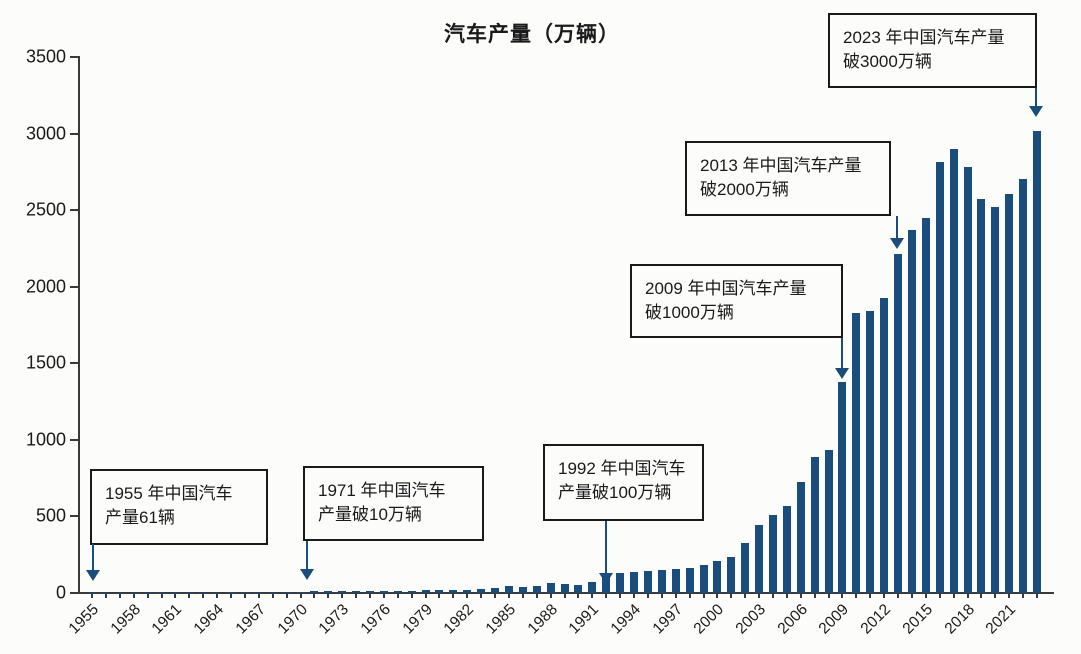 The image size is (1081, 654). I want to click on x-tick-1981, so click(453, 595).